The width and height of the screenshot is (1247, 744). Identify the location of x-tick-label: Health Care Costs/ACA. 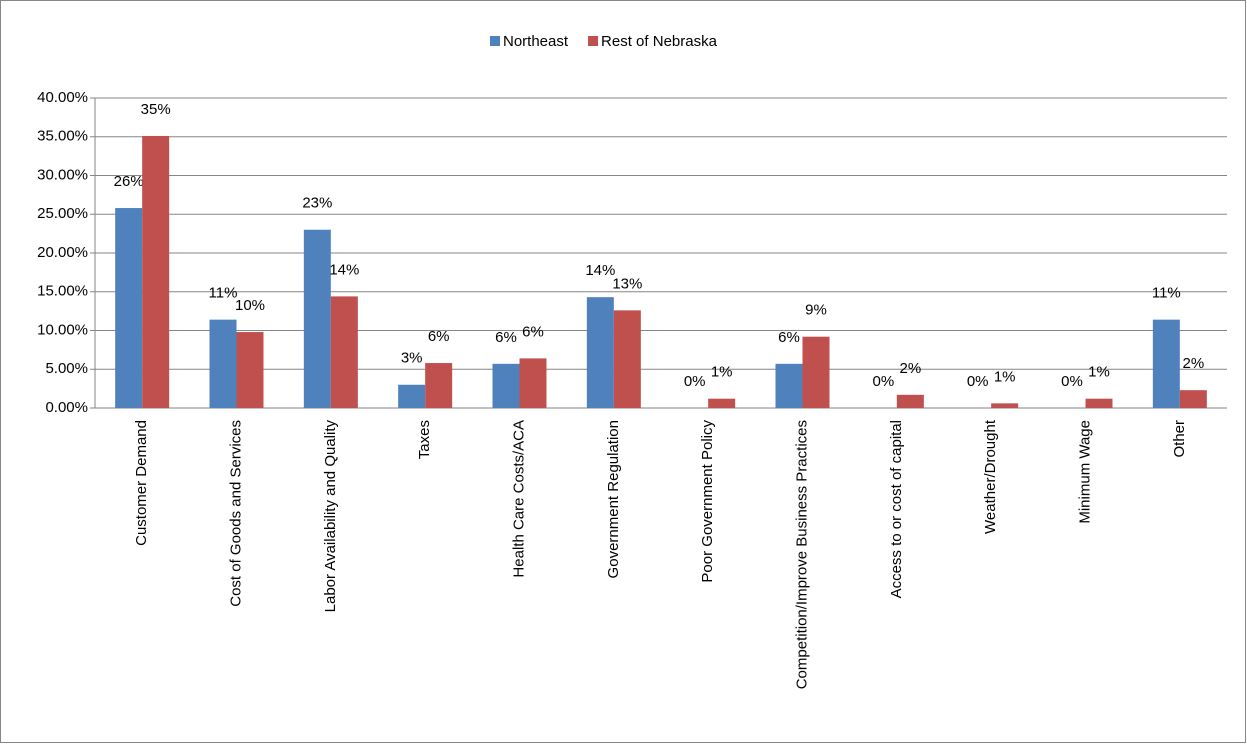
(518, 499).